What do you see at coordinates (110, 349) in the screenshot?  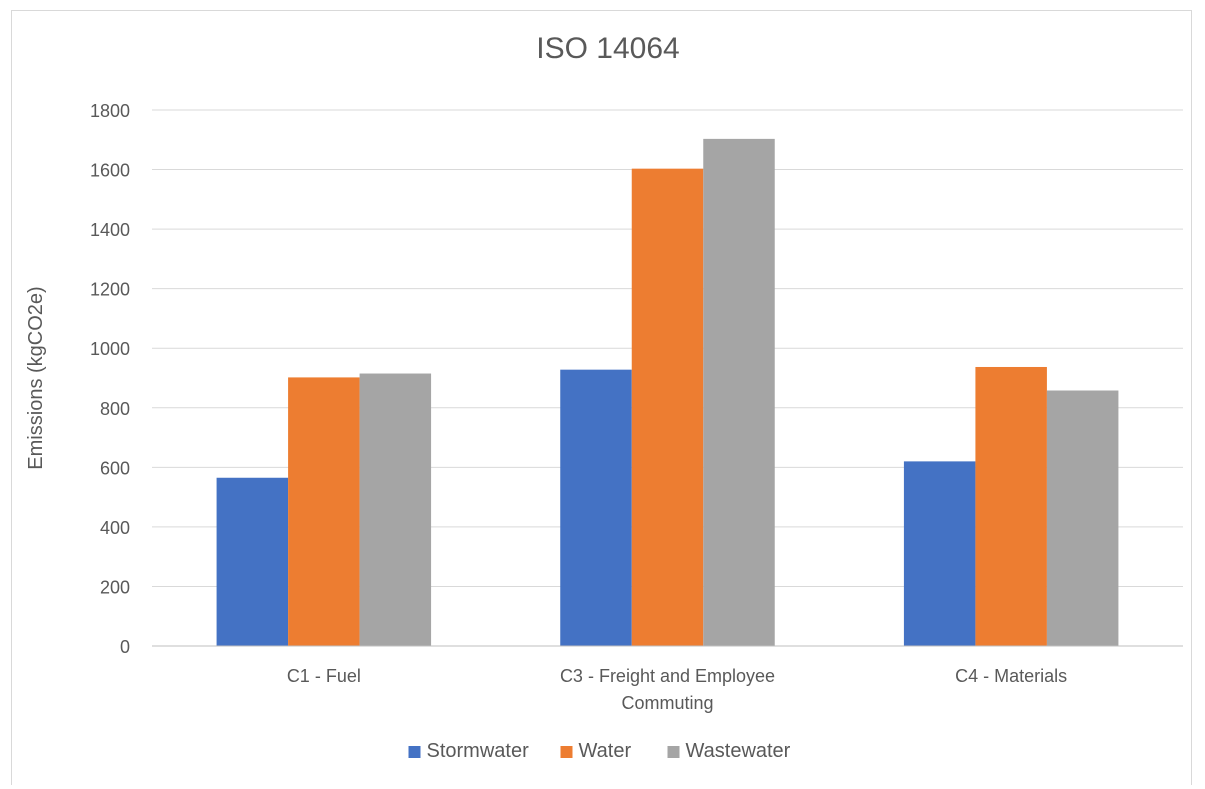 I see `y-tick-label: 1000` at bounding box center [110, 349].